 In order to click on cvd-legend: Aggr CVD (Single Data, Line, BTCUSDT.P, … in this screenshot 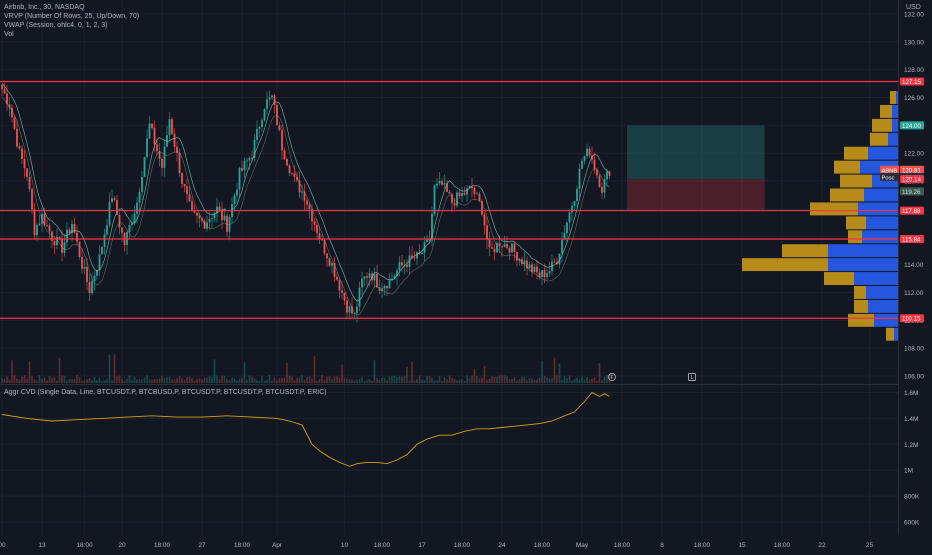, I will do `click(165, 392)`.